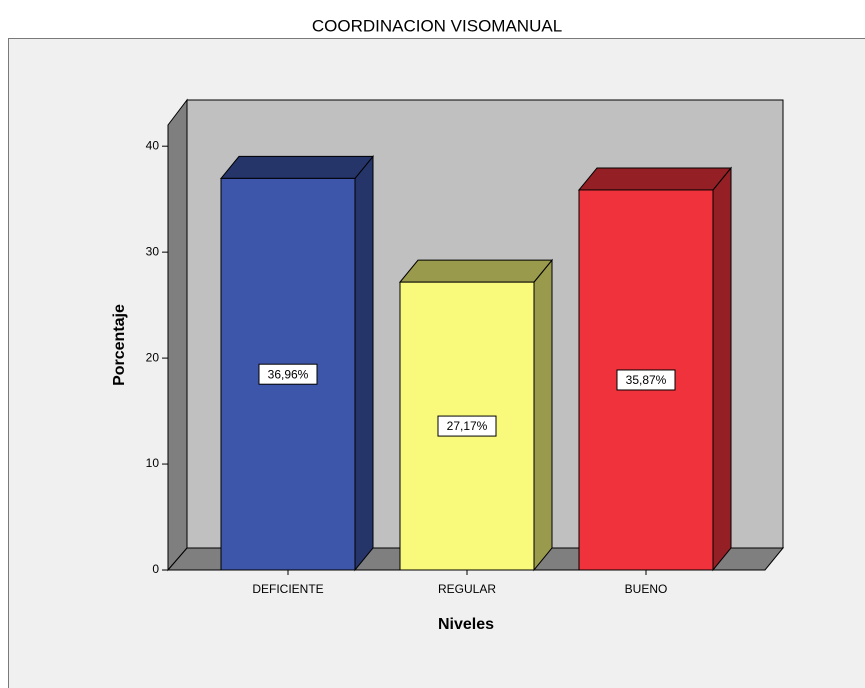  Describe the element at coordinates (177, 335) in the screenshot. I see `left-wall` at that location.